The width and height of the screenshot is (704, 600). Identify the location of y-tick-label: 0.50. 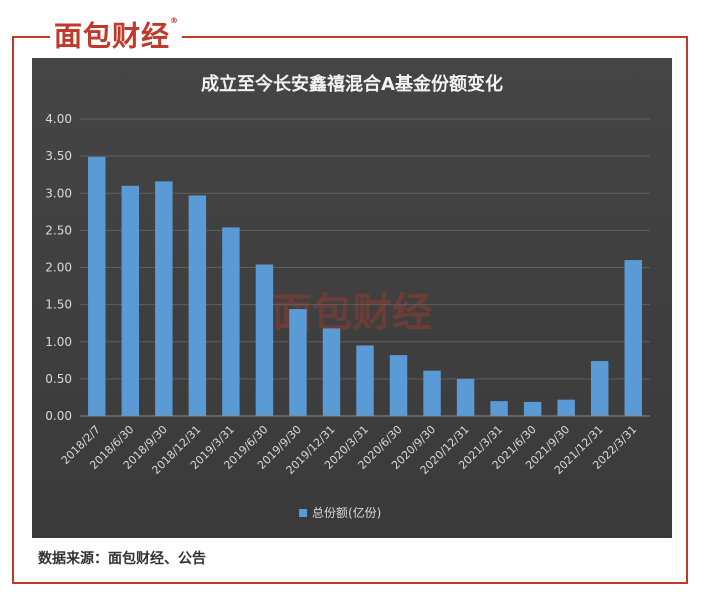
(58, 379).